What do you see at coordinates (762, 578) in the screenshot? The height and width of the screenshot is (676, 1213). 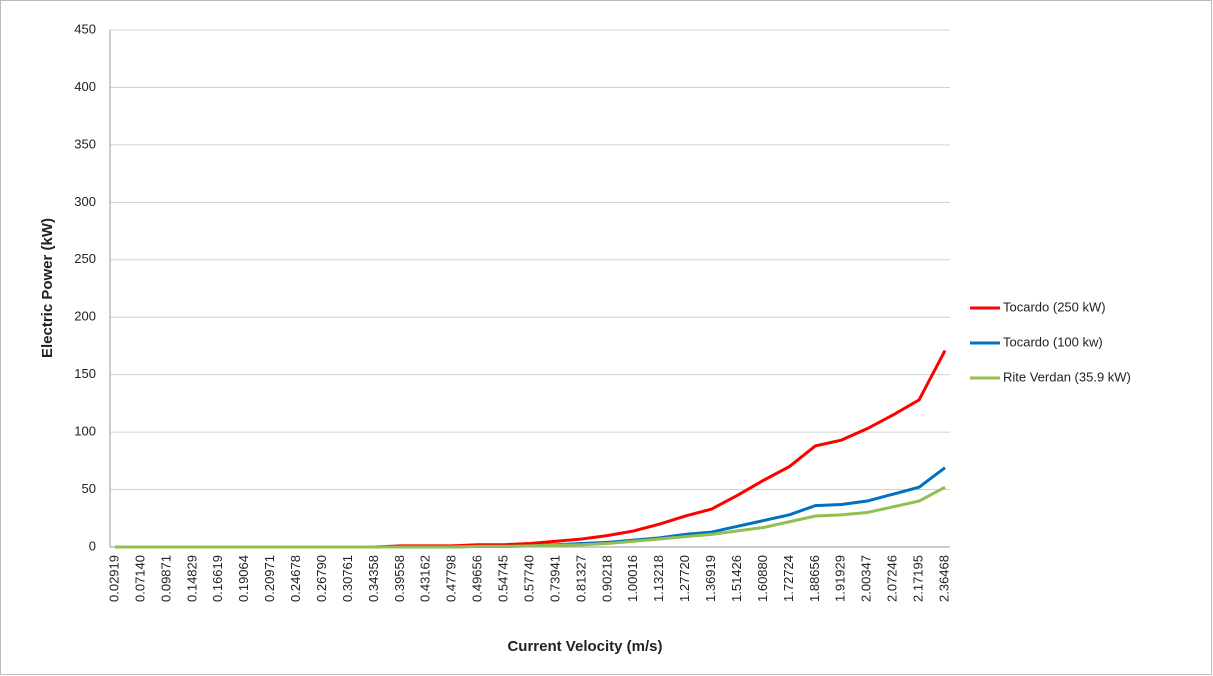 I see `x-tick-label: 1.60880` at bounding box center [762, 578].